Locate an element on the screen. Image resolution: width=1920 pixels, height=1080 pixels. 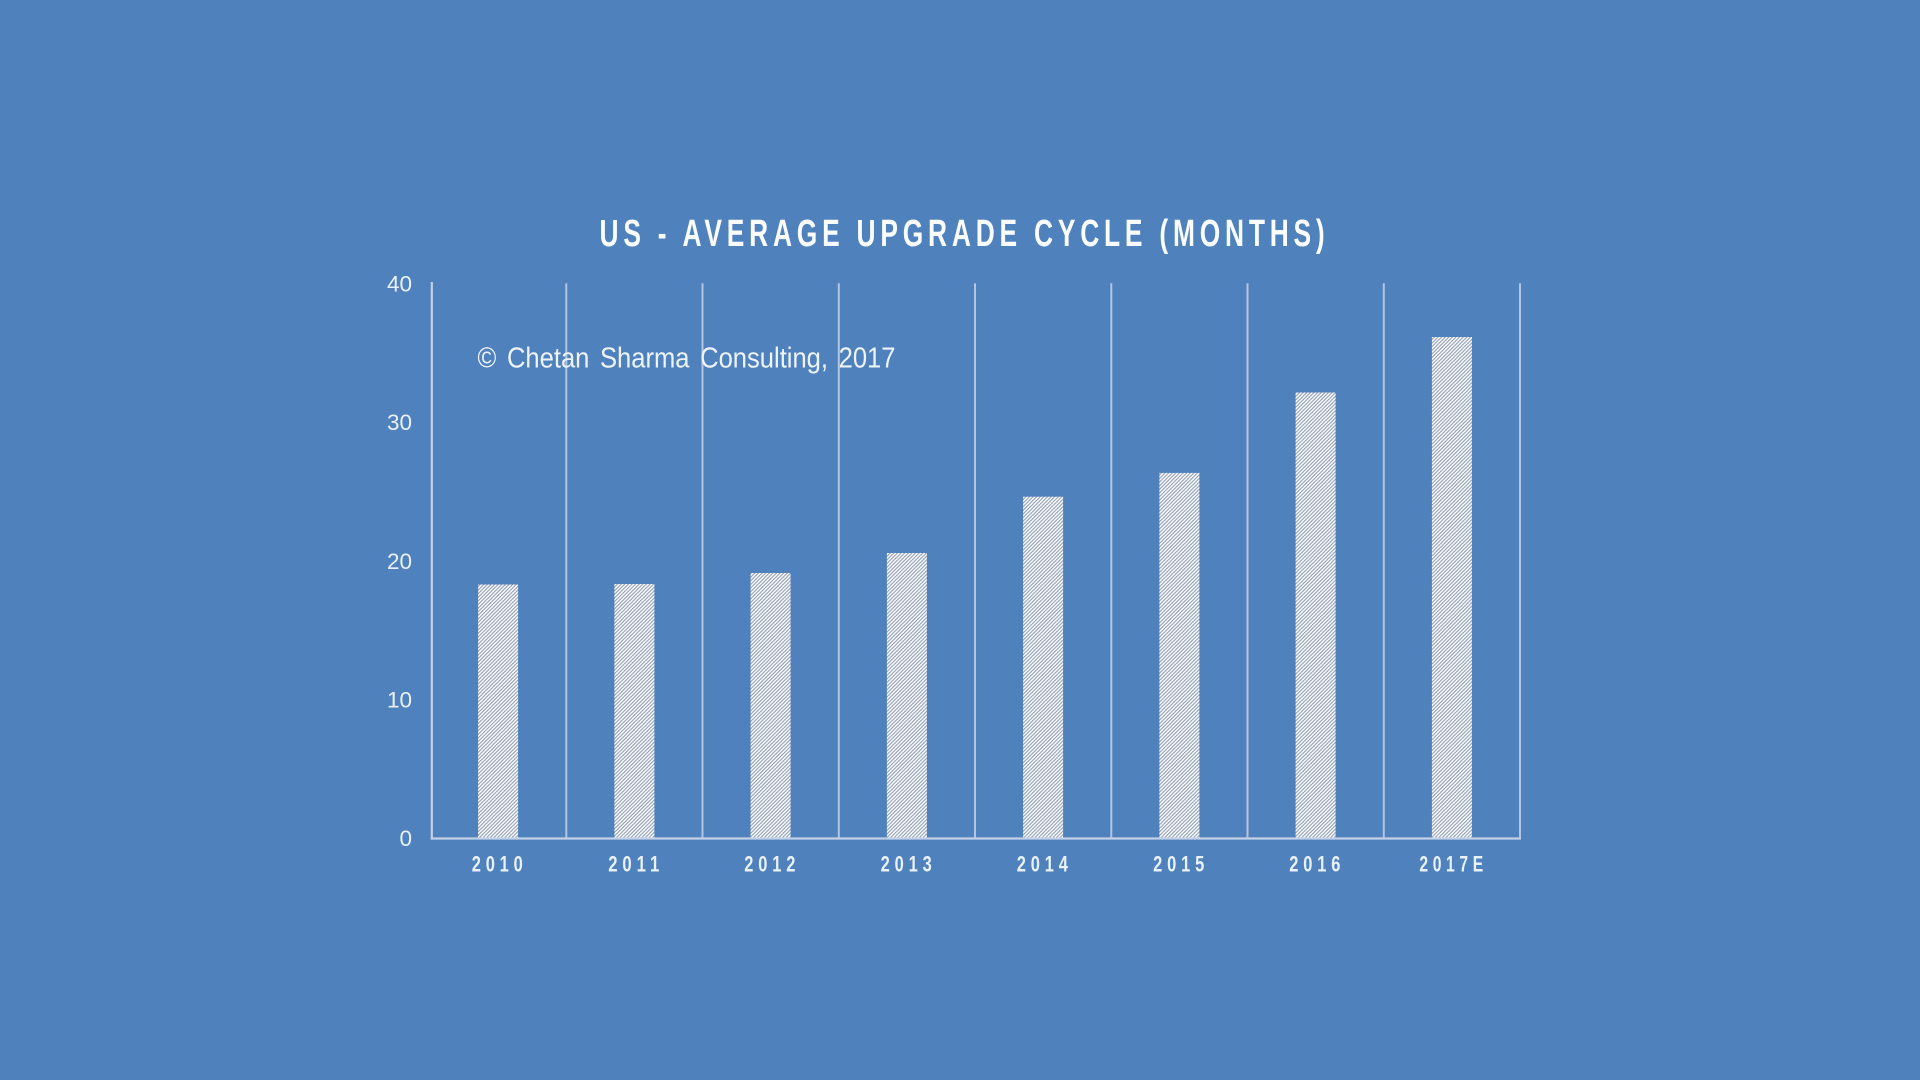
svg-text: 2013 is located at coordinates (909, 864).